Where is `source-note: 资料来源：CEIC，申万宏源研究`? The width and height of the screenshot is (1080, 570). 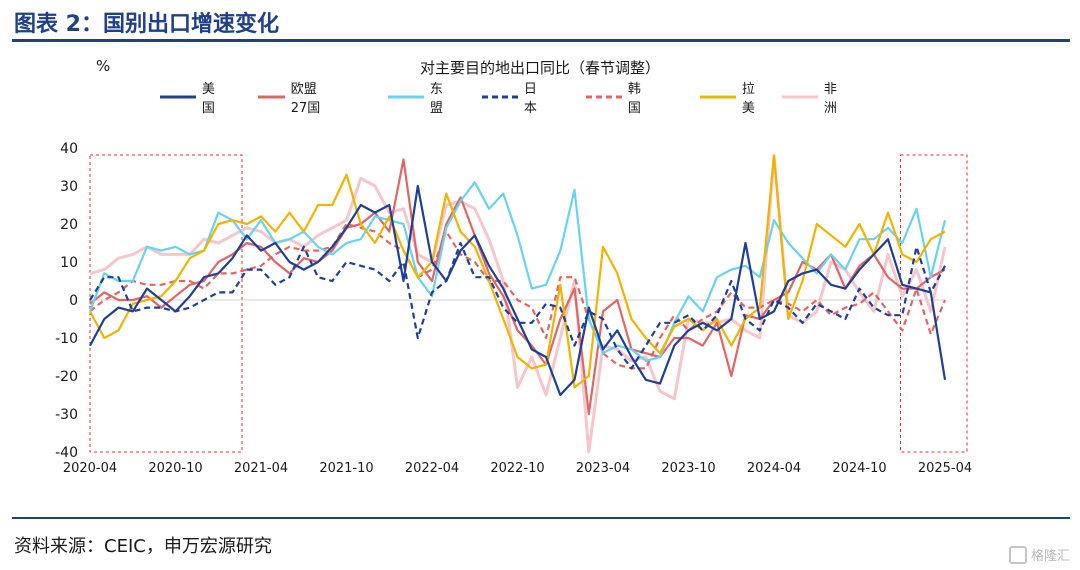 source-note: 资料来源：CEIC，申万宏源研究 is located at coordinates (143, 546).